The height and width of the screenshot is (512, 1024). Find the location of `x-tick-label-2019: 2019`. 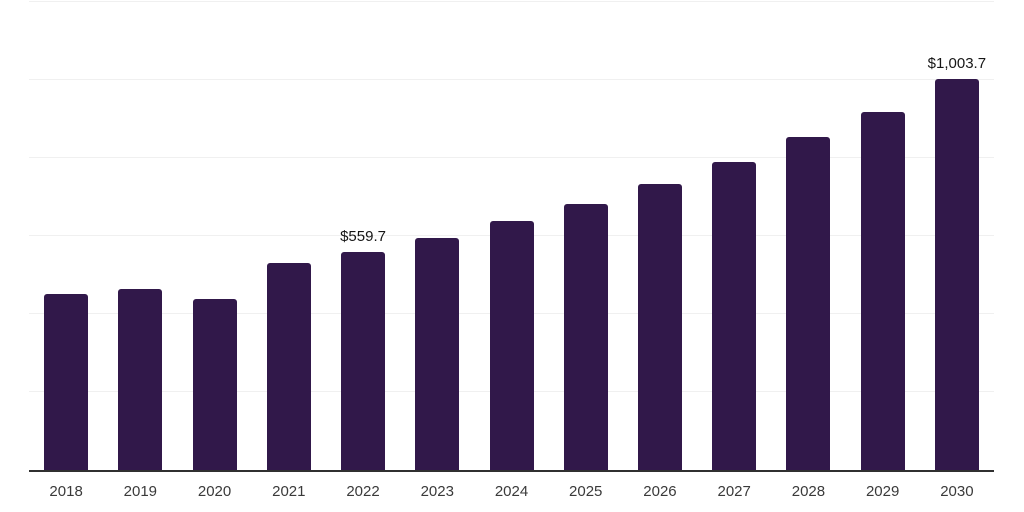

x-tick-label-2019: 2019 is located at coordinates (140, 491).